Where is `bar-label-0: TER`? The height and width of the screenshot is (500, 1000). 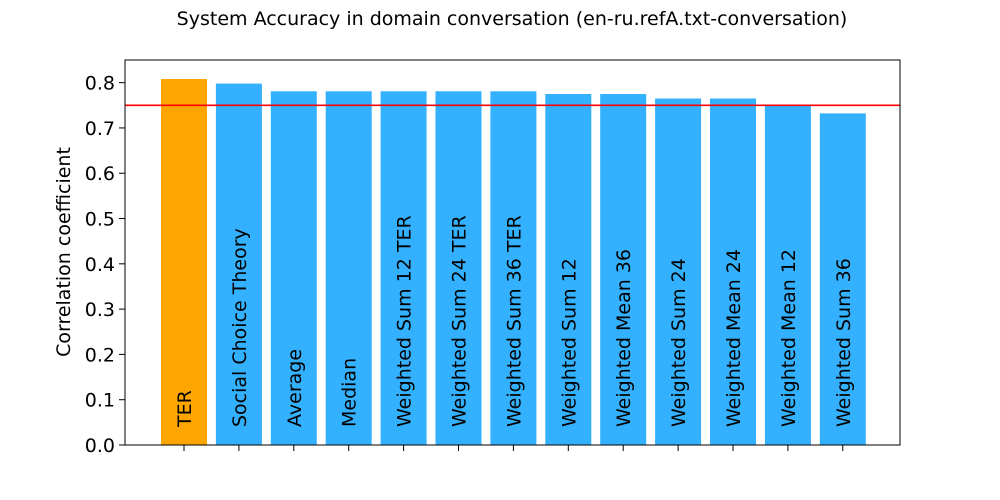
bar-label-0: TER is located at coordinates (185, 409).